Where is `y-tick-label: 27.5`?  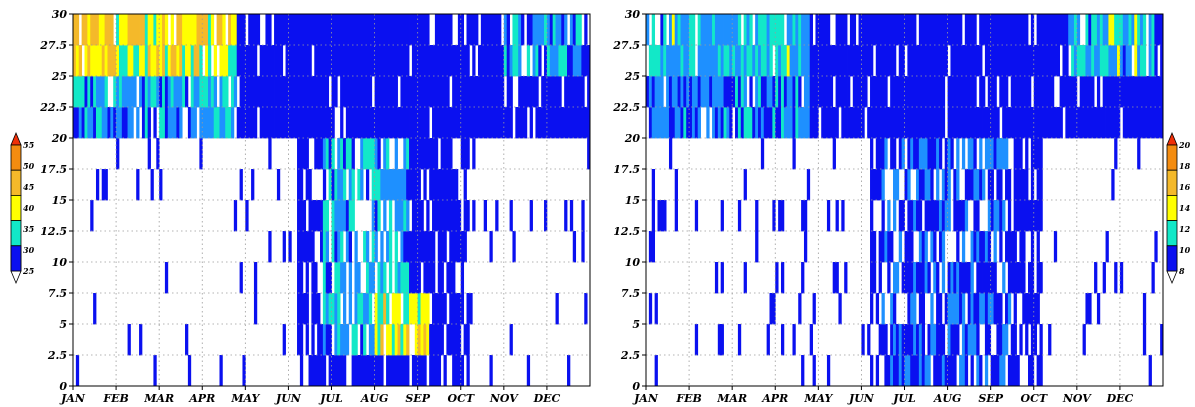 y-tick-label: 27.5 is located at coordinates (53, 45).